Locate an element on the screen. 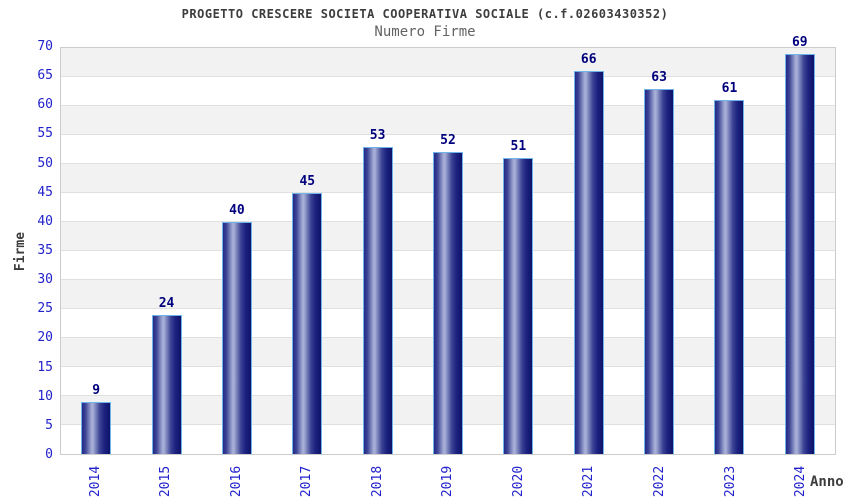 The image size is (850, 500). x-tick-label-text: 2020 is located at coordinates (519, 481).